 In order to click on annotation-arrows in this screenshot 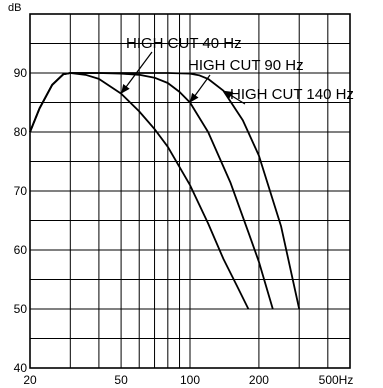, I will do `click(183, 78)`.